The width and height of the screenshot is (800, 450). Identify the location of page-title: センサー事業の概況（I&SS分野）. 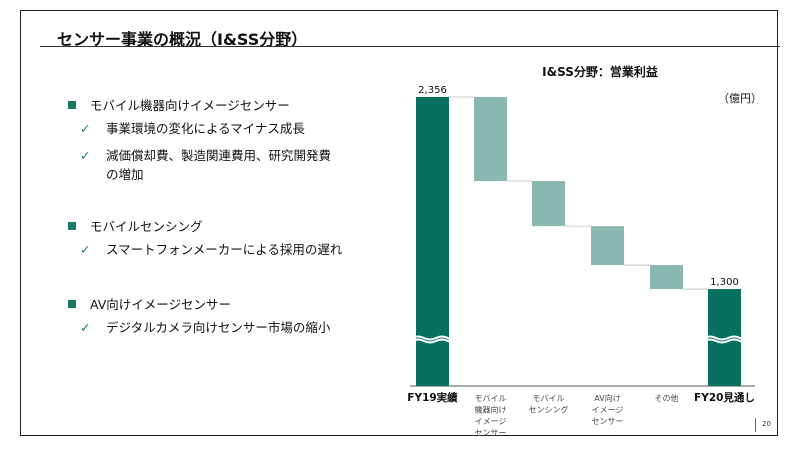
(182, 39).